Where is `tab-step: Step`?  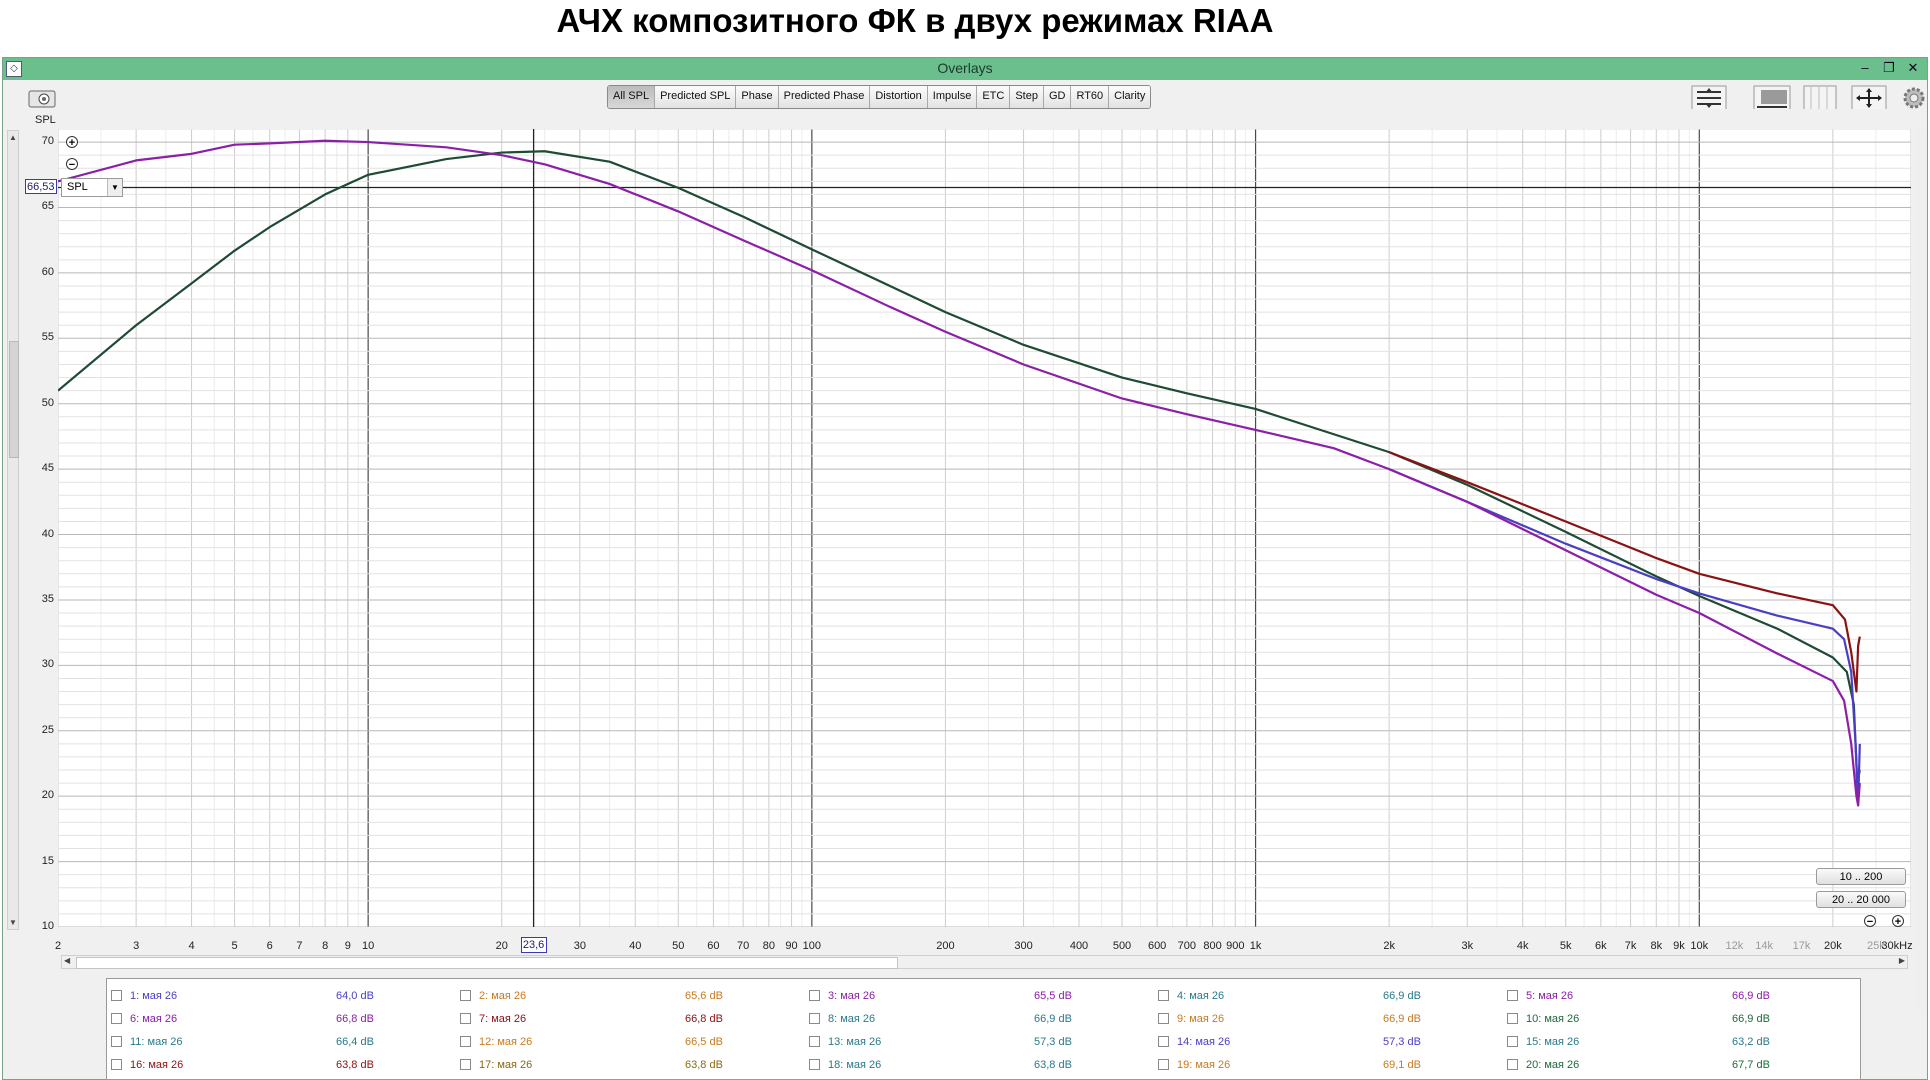
tab-step: Step is located at coordinates (1027, 97).